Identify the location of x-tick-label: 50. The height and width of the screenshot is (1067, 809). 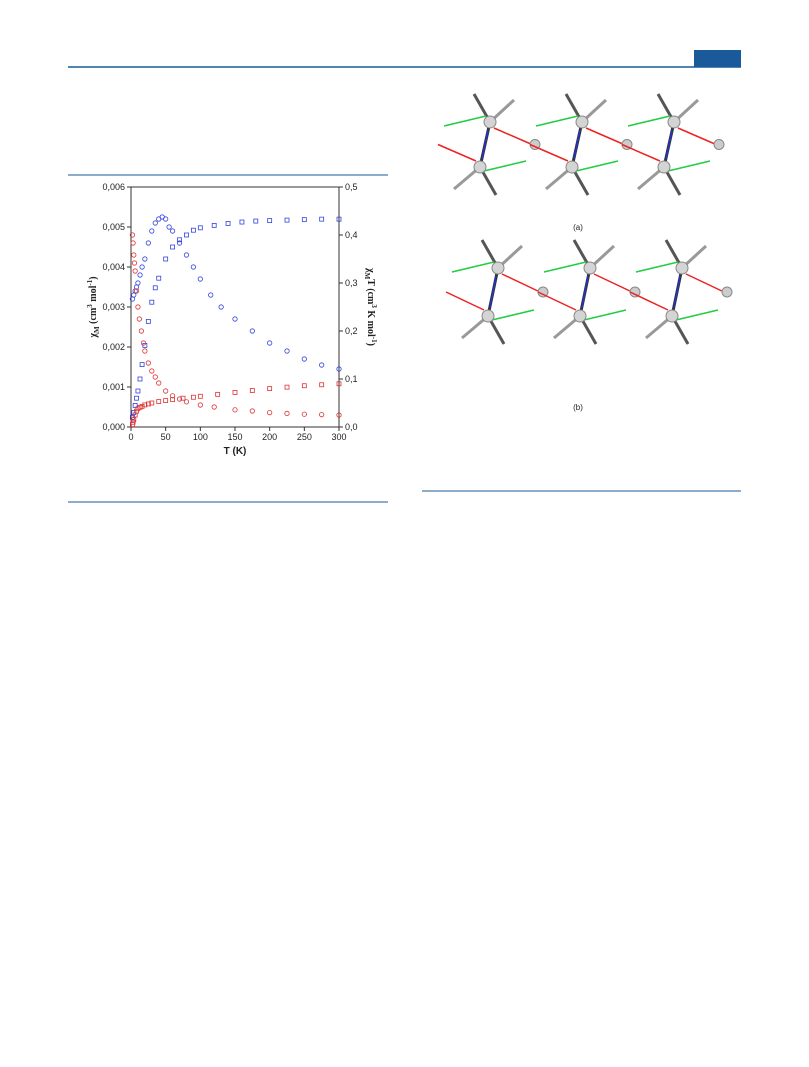
(166, 437).